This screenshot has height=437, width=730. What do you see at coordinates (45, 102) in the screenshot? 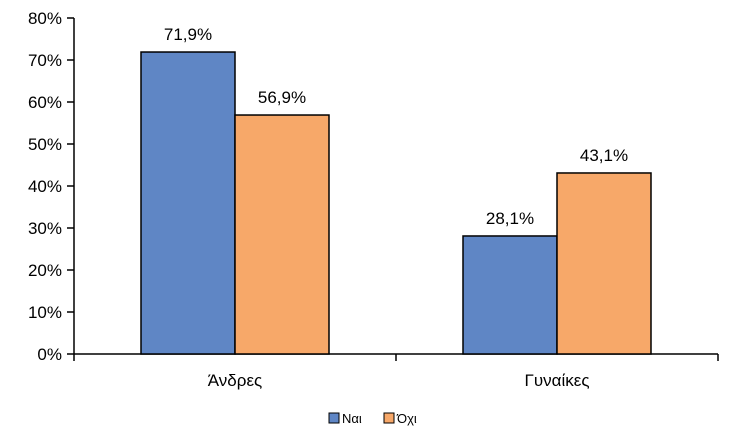
I see `y-tick-label: 60%` at bounding box center [45, 102].